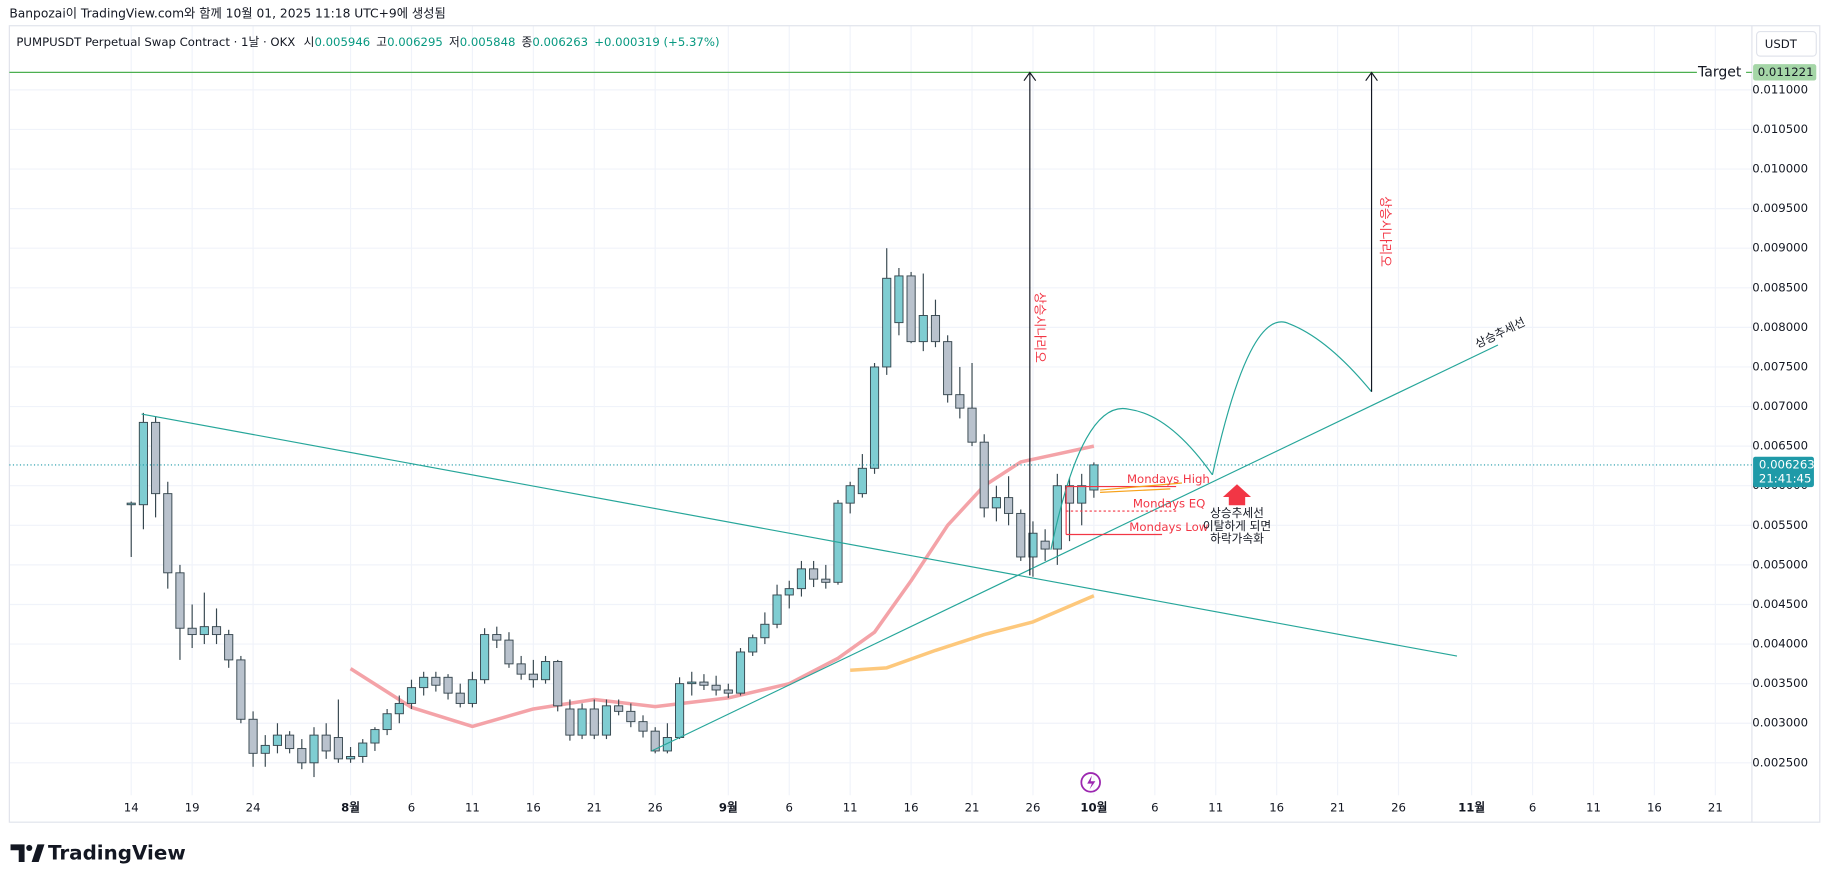 The height and width of the screenshot is (883, 1835). What do you see at coordinates (98, 852) in the screenshot?
I see `logo: TradingView` at bounding box center [98, 852].